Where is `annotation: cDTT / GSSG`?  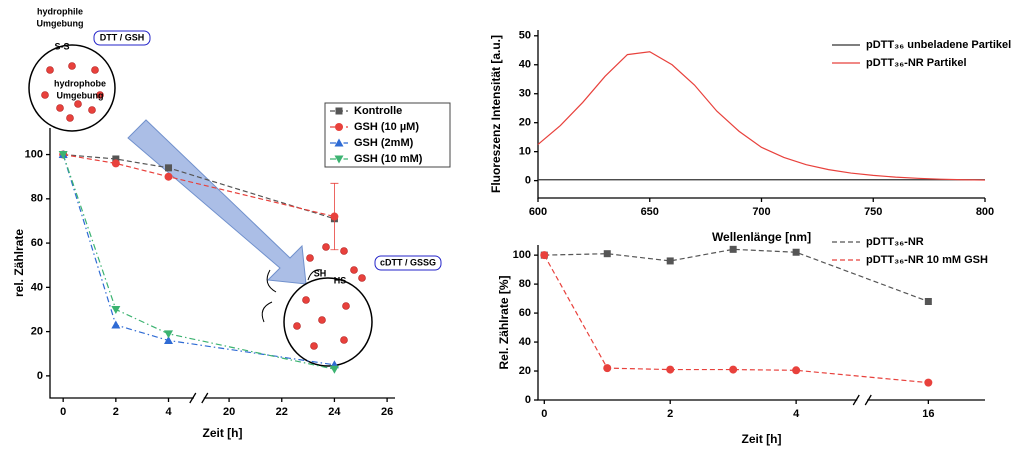 annotation: cDTT / GSSG is located at coordinates (408, 262).